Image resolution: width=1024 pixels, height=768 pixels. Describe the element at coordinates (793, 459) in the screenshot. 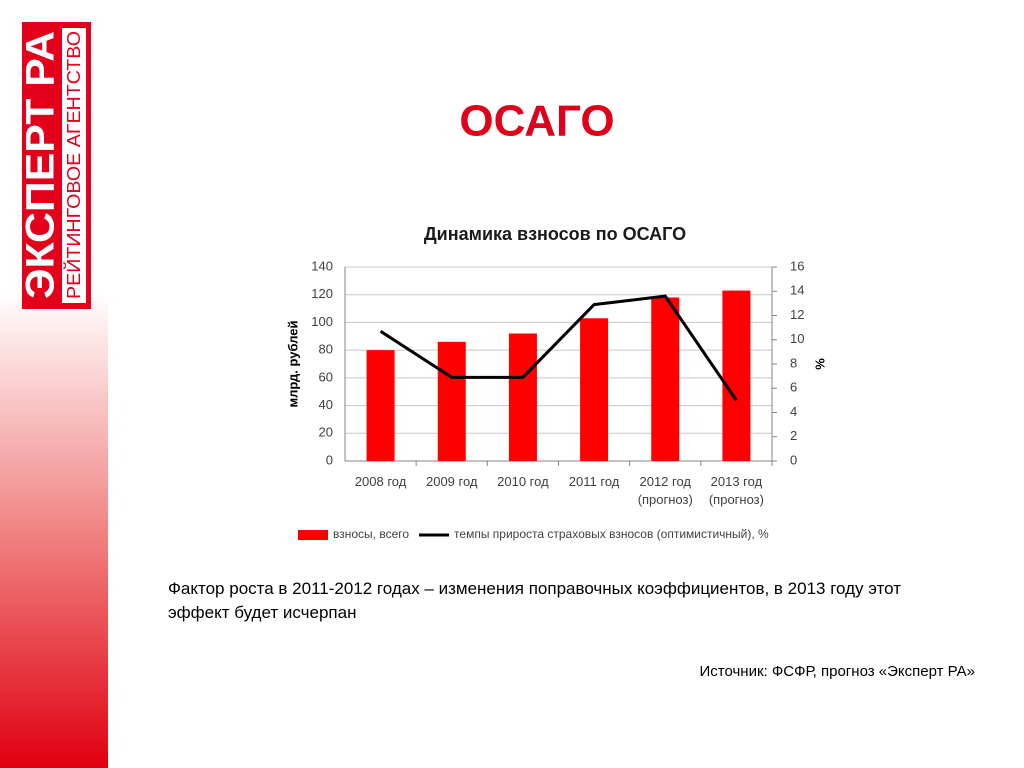

I see `y2-tick-label: 0` at that location.